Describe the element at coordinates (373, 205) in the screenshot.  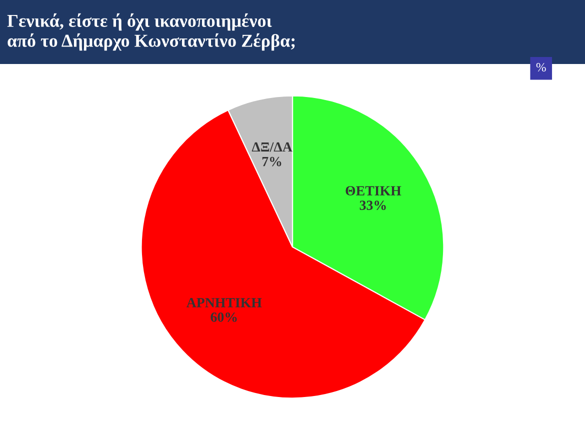
I see `data-label: 33%` at that location.